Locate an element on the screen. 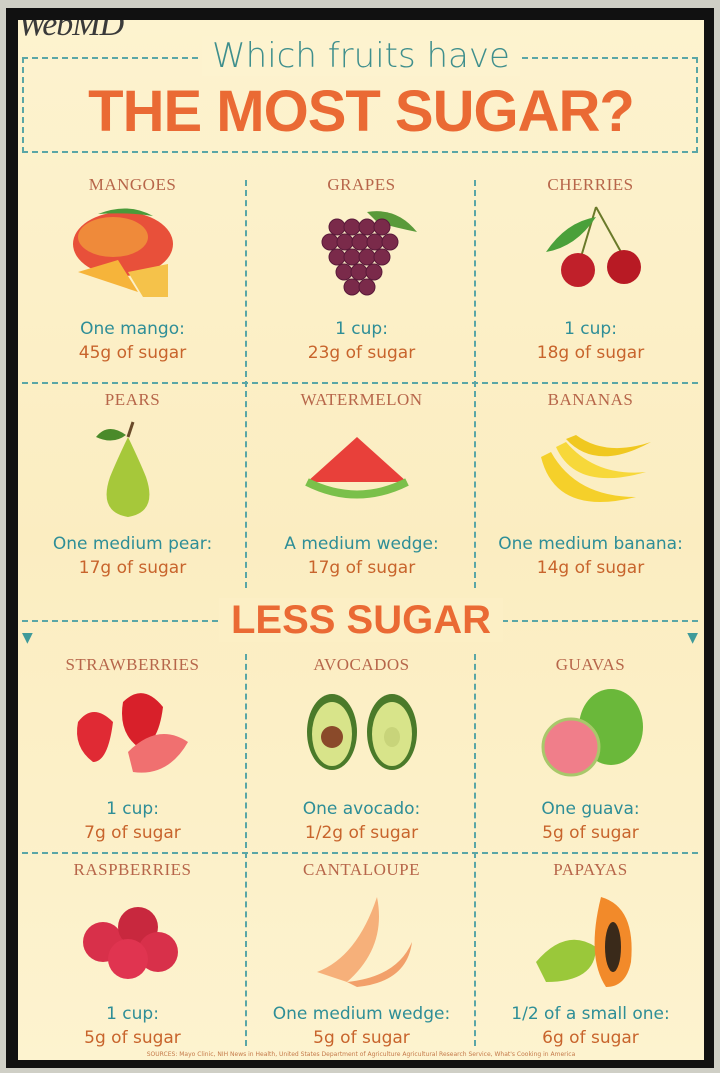 The image size is (720, 1073). fruit-card-grapes: GRAPES 1 cup: 23g of sugar is located at coordinates (361, 269).